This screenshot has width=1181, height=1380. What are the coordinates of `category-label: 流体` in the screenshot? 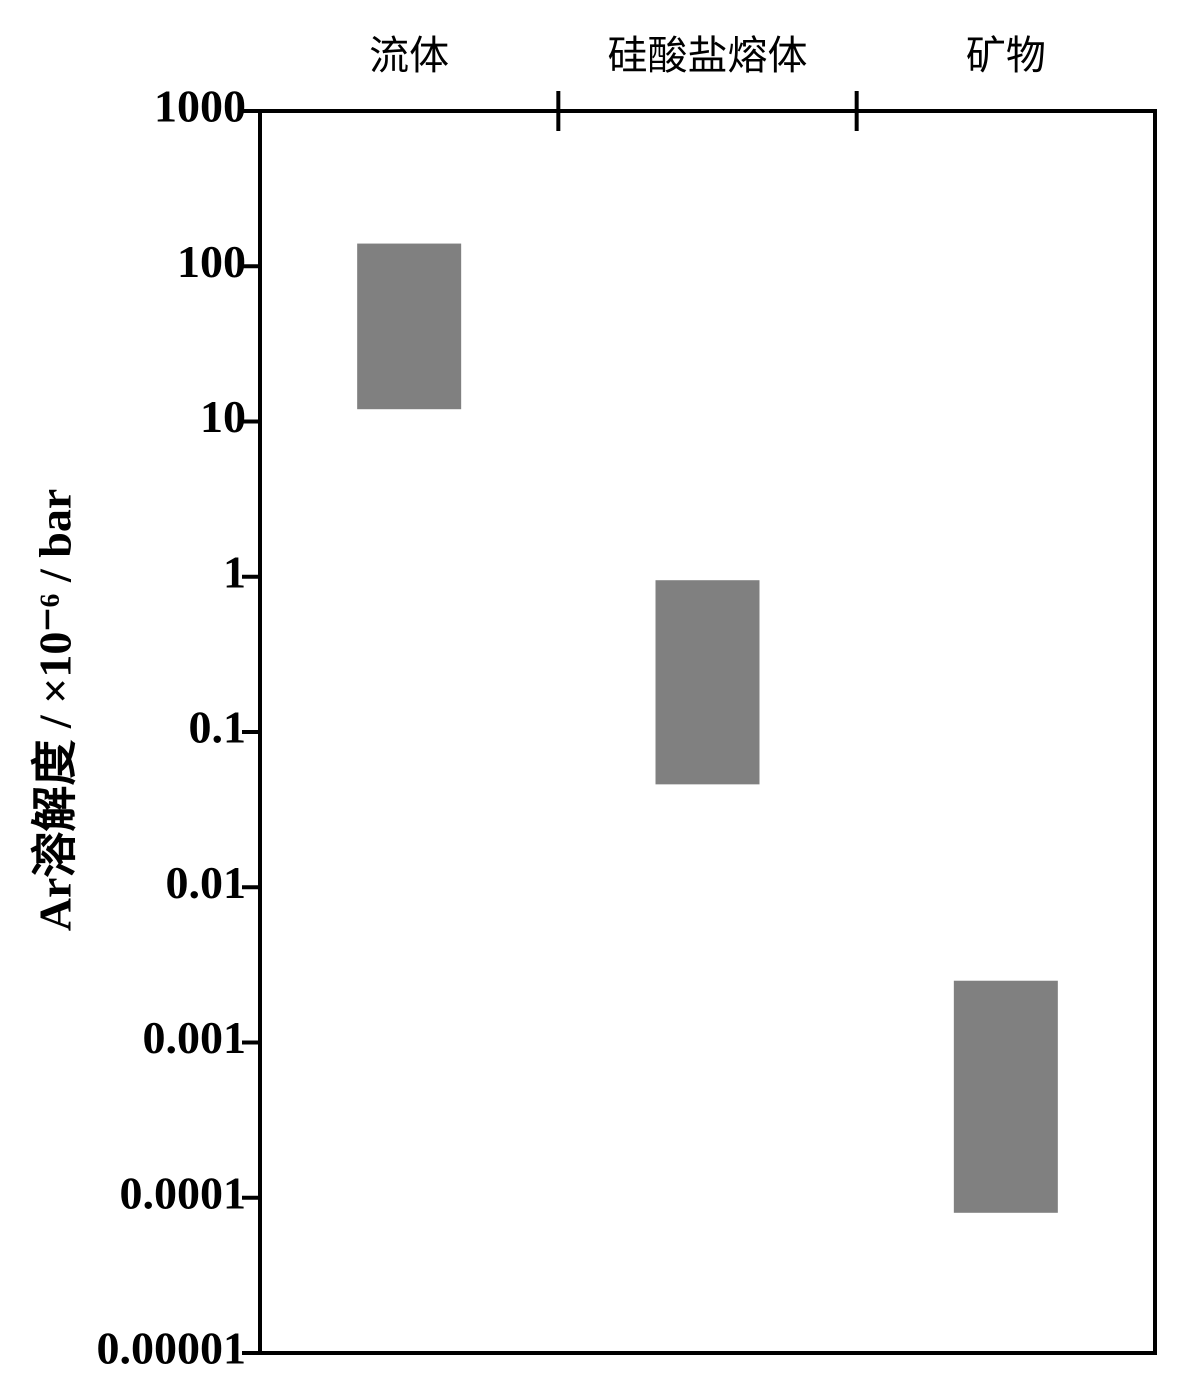 It's located at (409, 56).